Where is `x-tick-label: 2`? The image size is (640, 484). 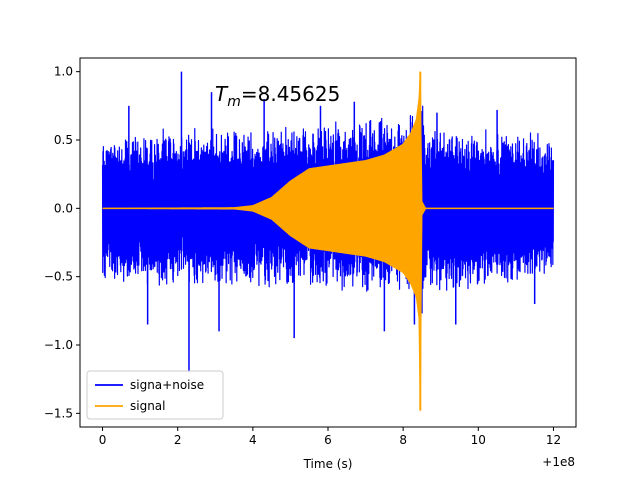
x-tick-label: 2 is located at coordinates (178, 440).